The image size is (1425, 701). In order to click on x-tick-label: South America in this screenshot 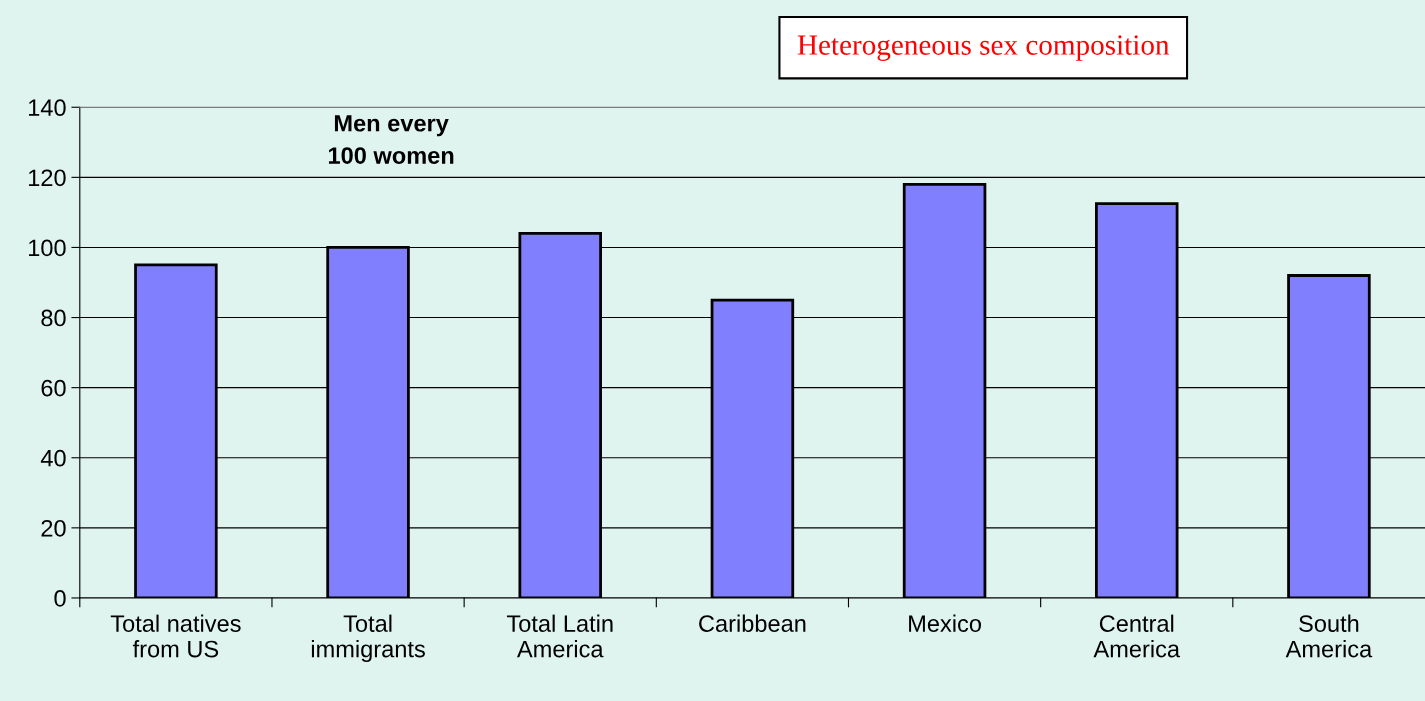, I will do `click(1329, 636)`.